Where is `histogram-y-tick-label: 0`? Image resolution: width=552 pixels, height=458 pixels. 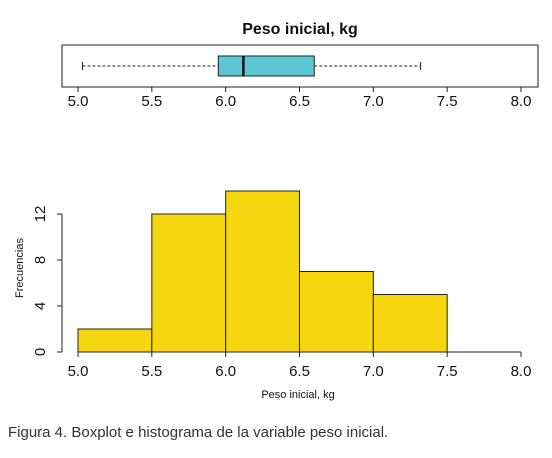
histogram-y-tick-label: 0 is located at coordinates (40, 352).